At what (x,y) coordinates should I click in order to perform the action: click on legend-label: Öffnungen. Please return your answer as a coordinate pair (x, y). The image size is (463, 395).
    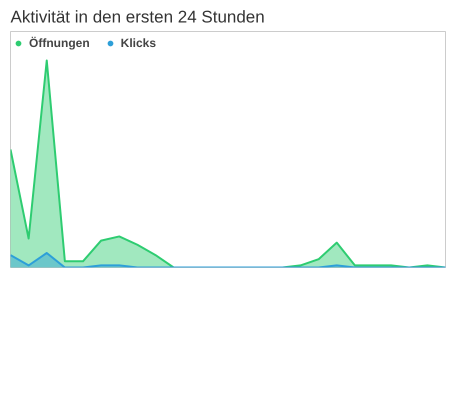
    Looking at the image, I should click on (59, 43).